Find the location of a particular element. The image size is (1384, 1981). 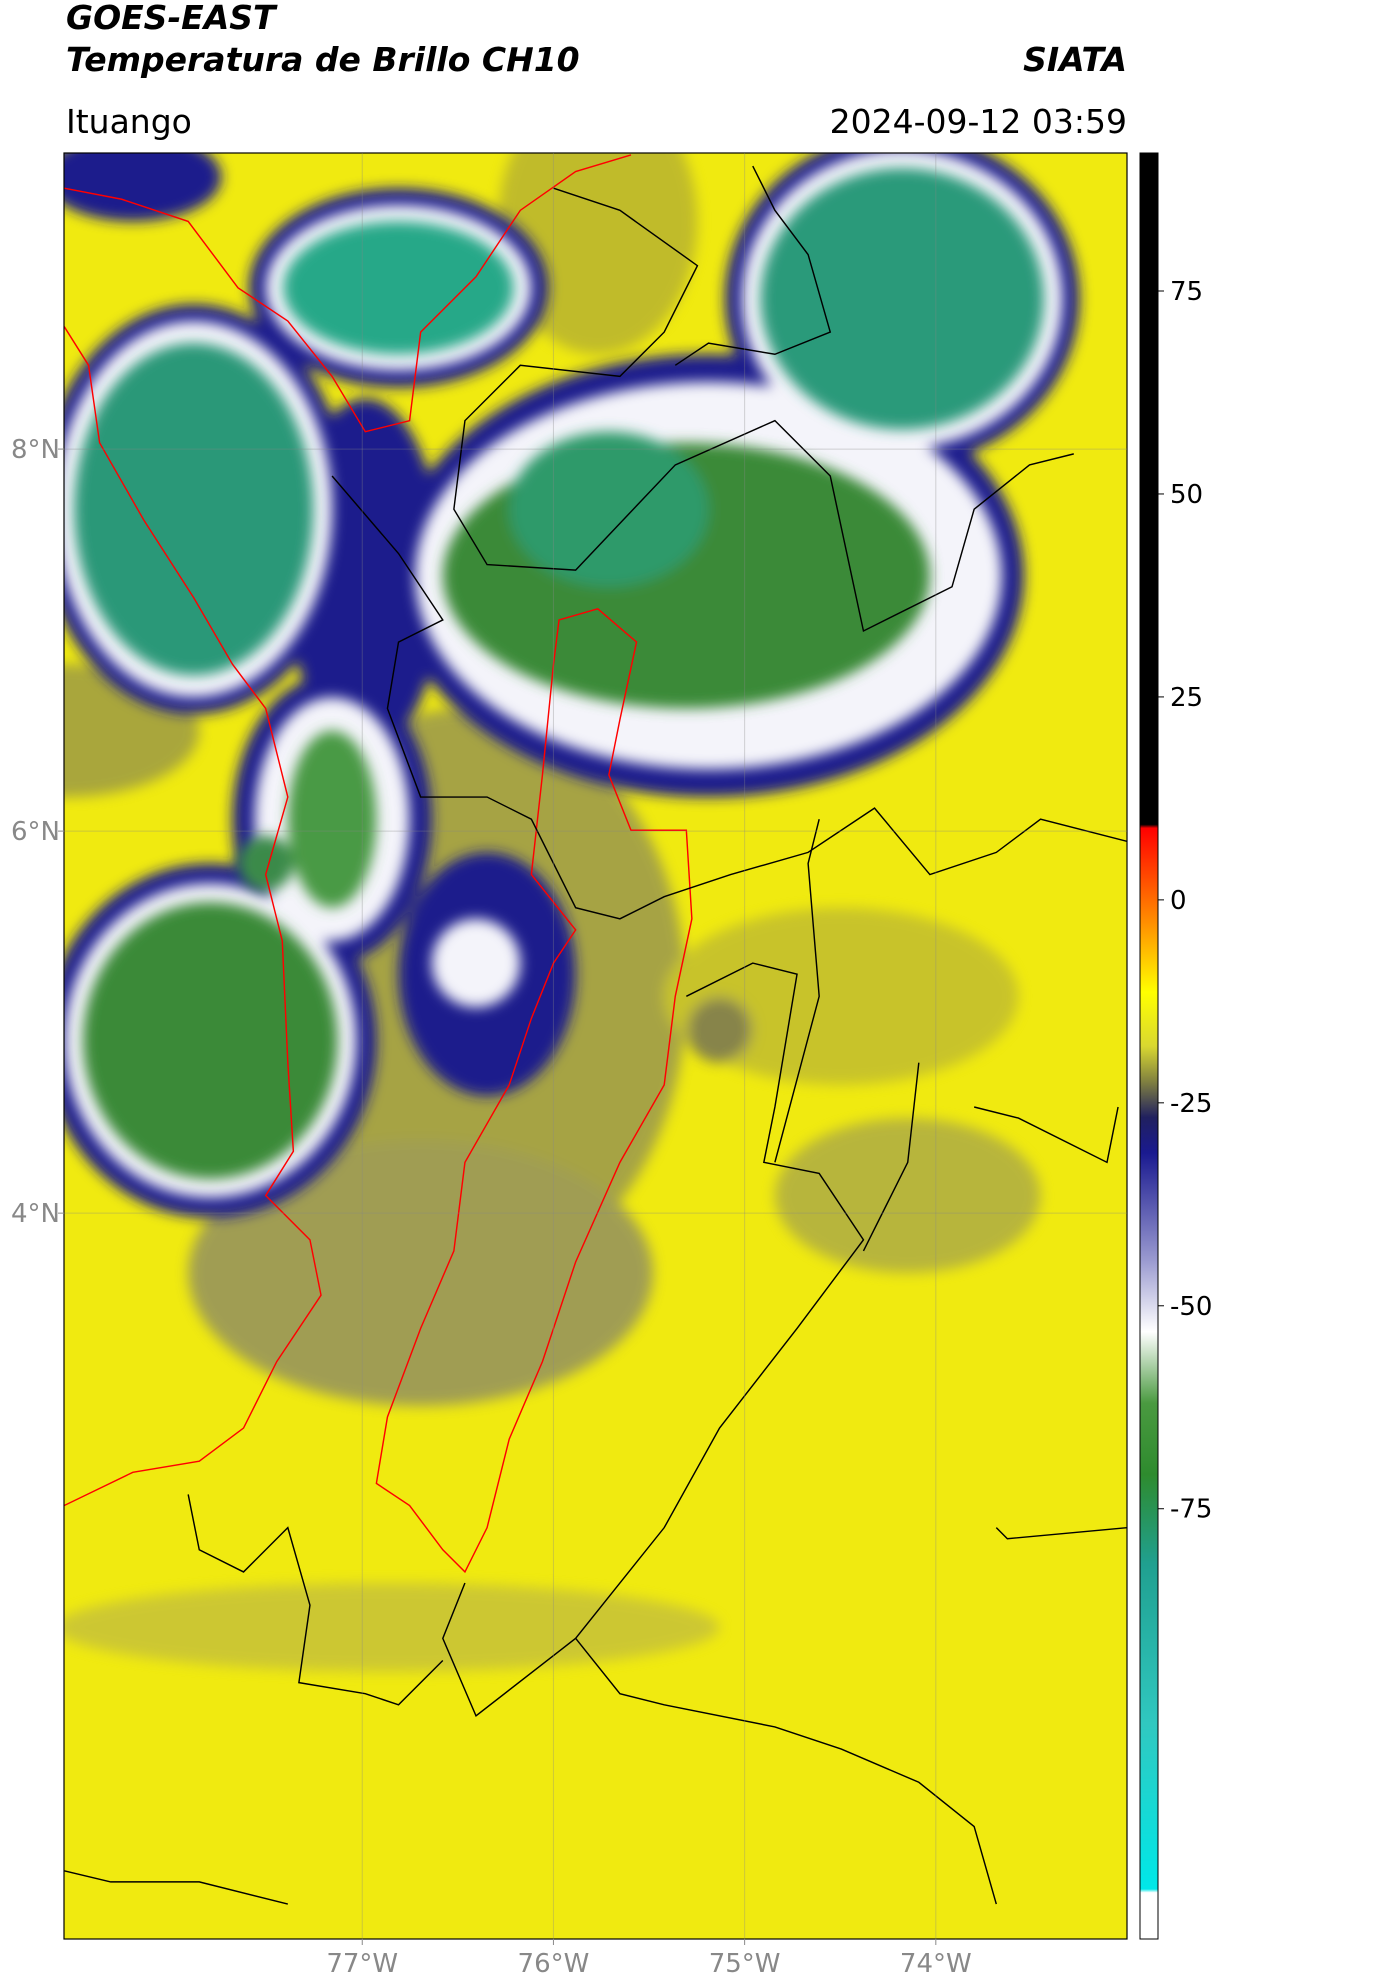

organization: SIATA is located at coordinates (1075, 59).